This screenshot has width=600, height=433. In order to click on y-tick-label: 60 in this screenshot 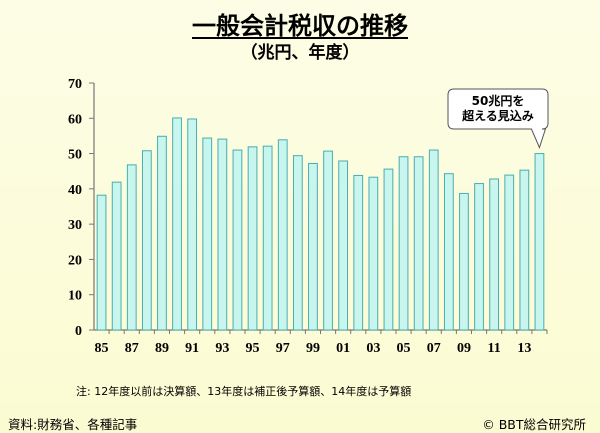, I will do `click(75, 119)`.